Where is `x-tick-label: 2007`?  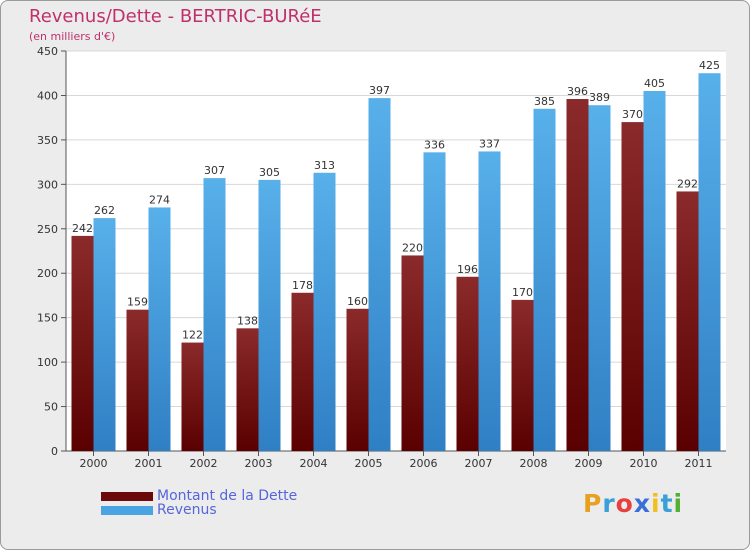
x-tick-label: 2007 is located at coordinates (479, 463).